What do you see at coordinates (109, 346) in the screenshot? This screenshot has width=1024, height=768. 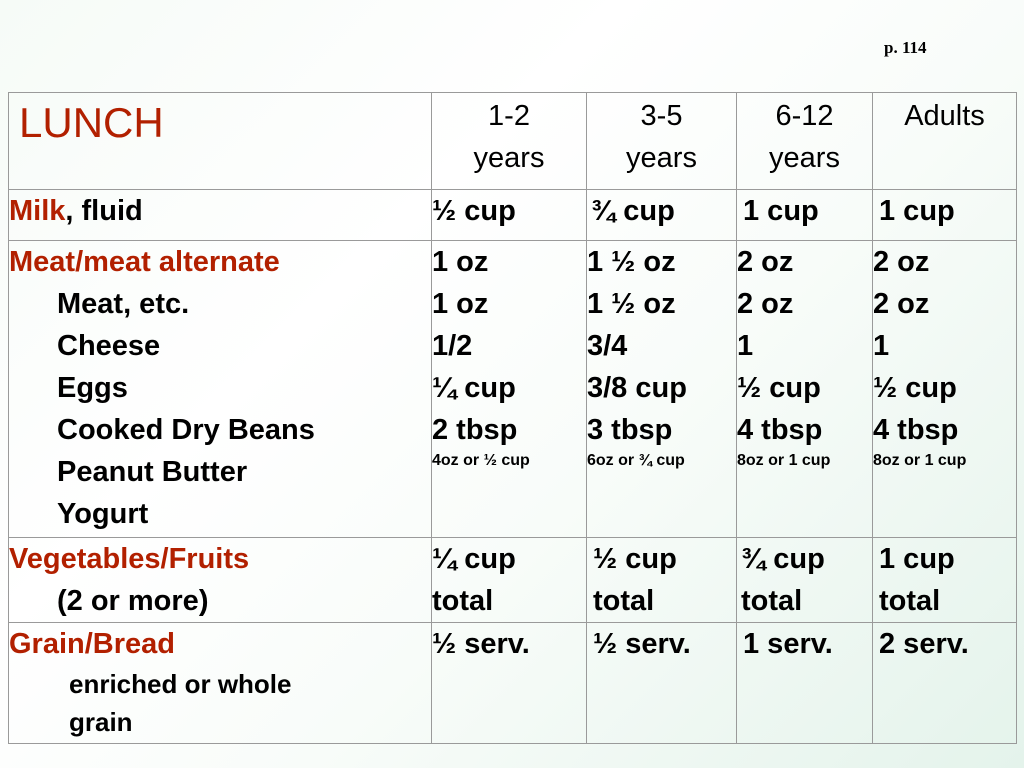 I see `meat-item: Cheese` at bounding box center [109, 346].